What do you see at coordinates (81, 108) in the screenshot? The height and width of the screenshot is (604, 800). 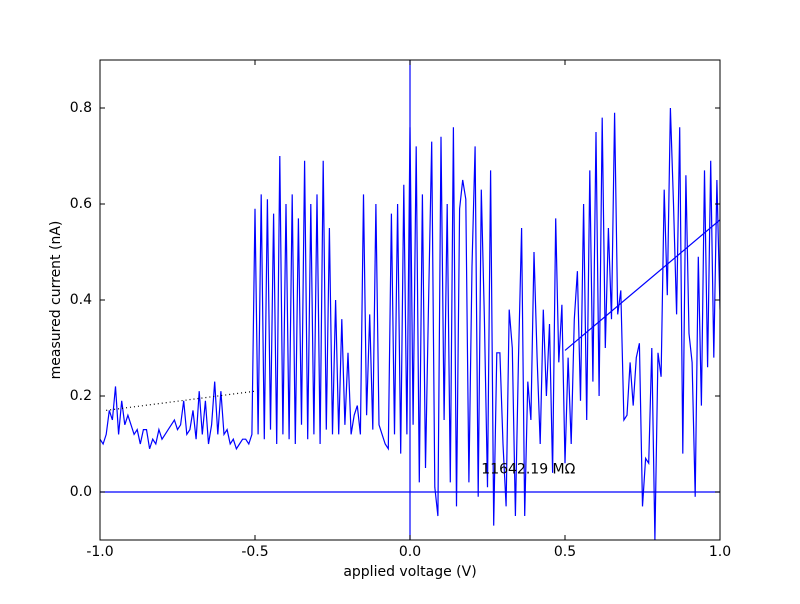 I see `y-tick-label: 0.8` at bounding box center [81, 108].